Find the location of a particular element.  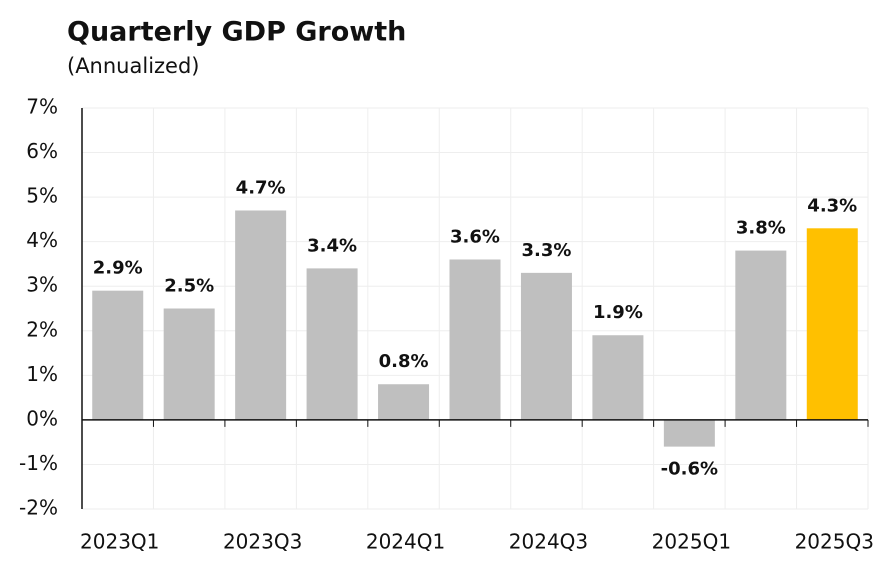

chart-subtitle: (Annualized) is located at coordinates (133, 66).